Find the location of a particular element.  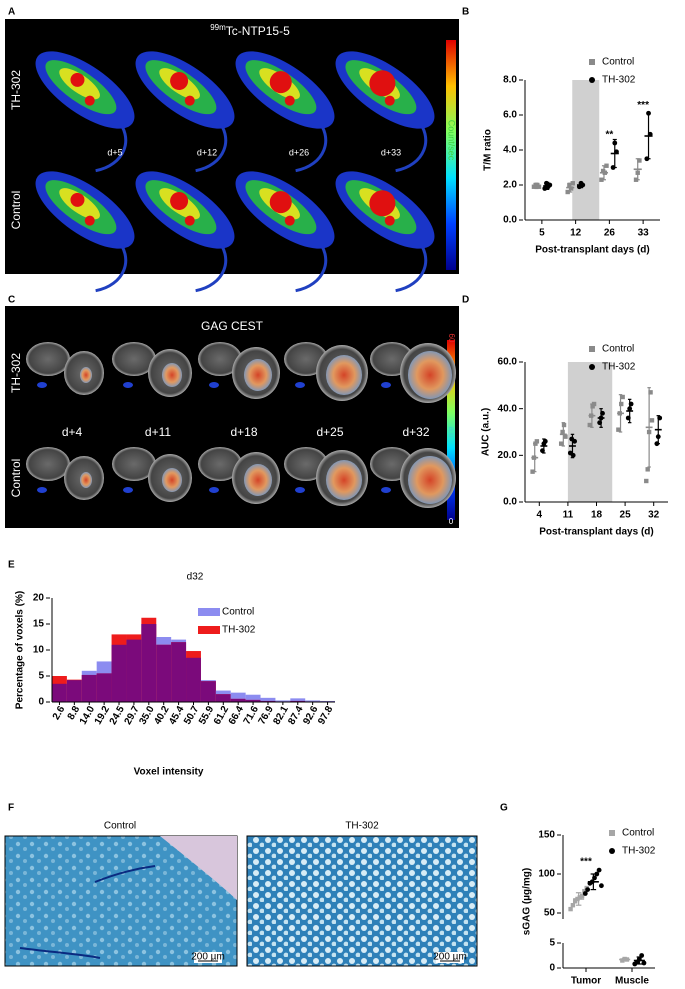

x-tick-label: Tumor is located at coordinates (586, 981).